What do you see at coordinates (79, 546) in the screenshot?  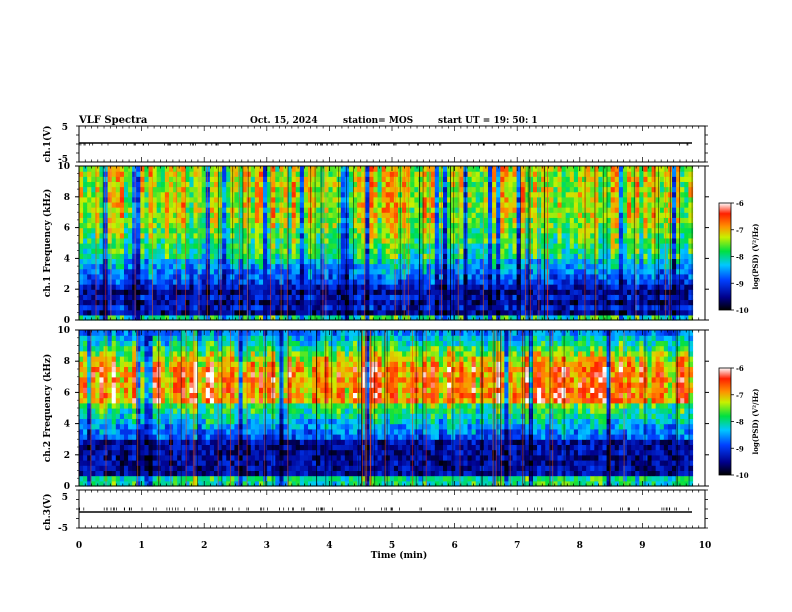 I see `time-tick-label: 0` at bounding box center [79, 546].